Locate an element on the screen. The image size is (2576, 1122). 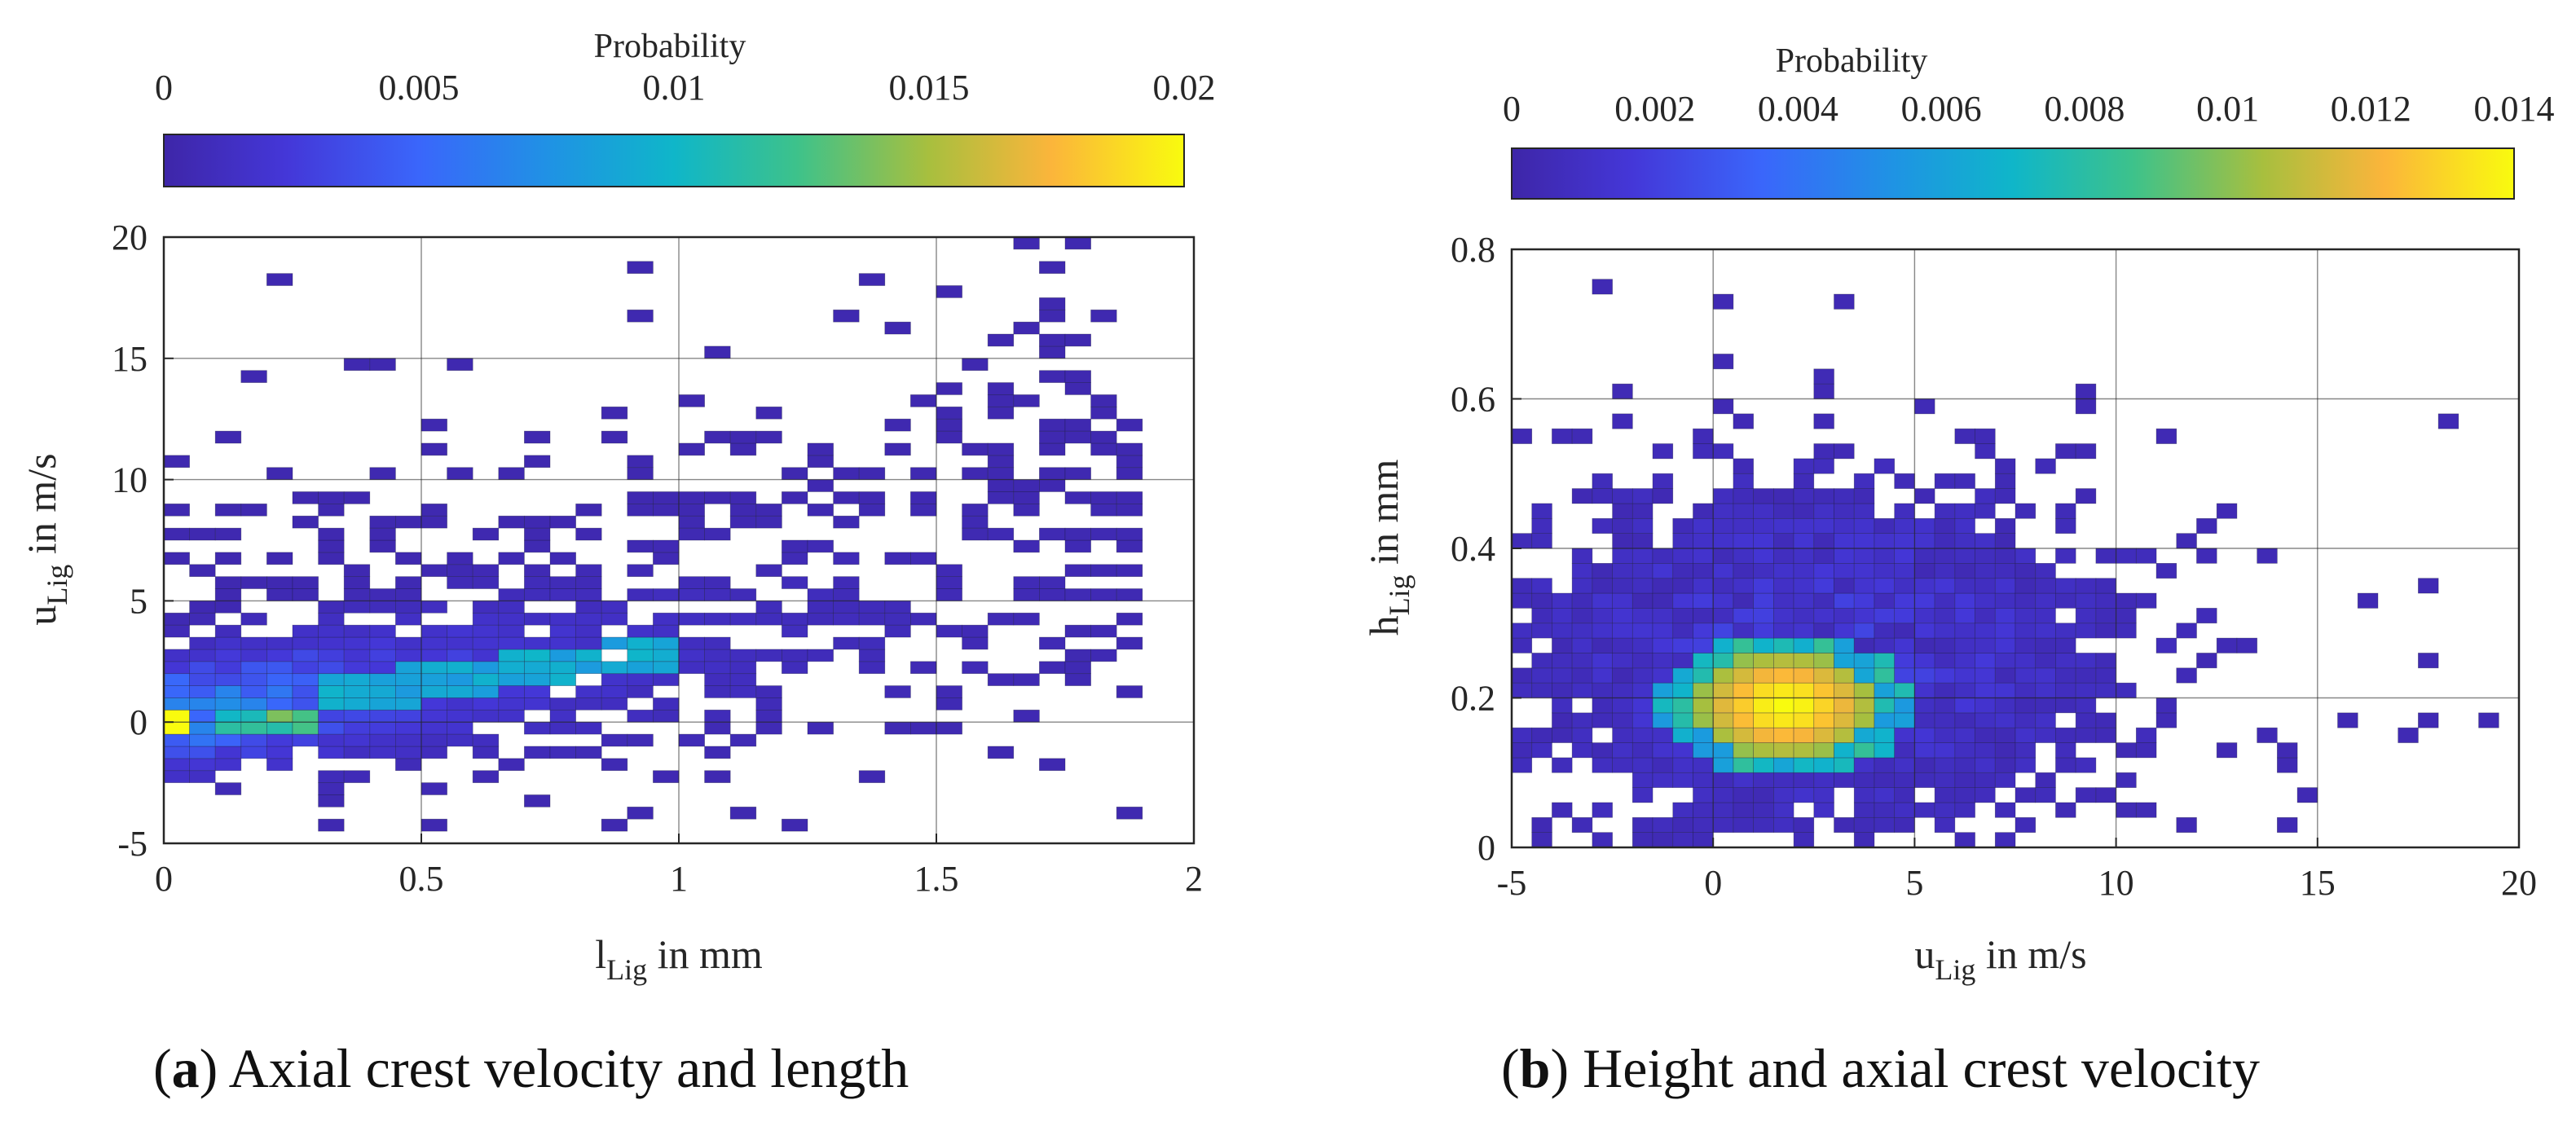
colorbar-tick-label: 0 is located at coordinates (1512, 109).